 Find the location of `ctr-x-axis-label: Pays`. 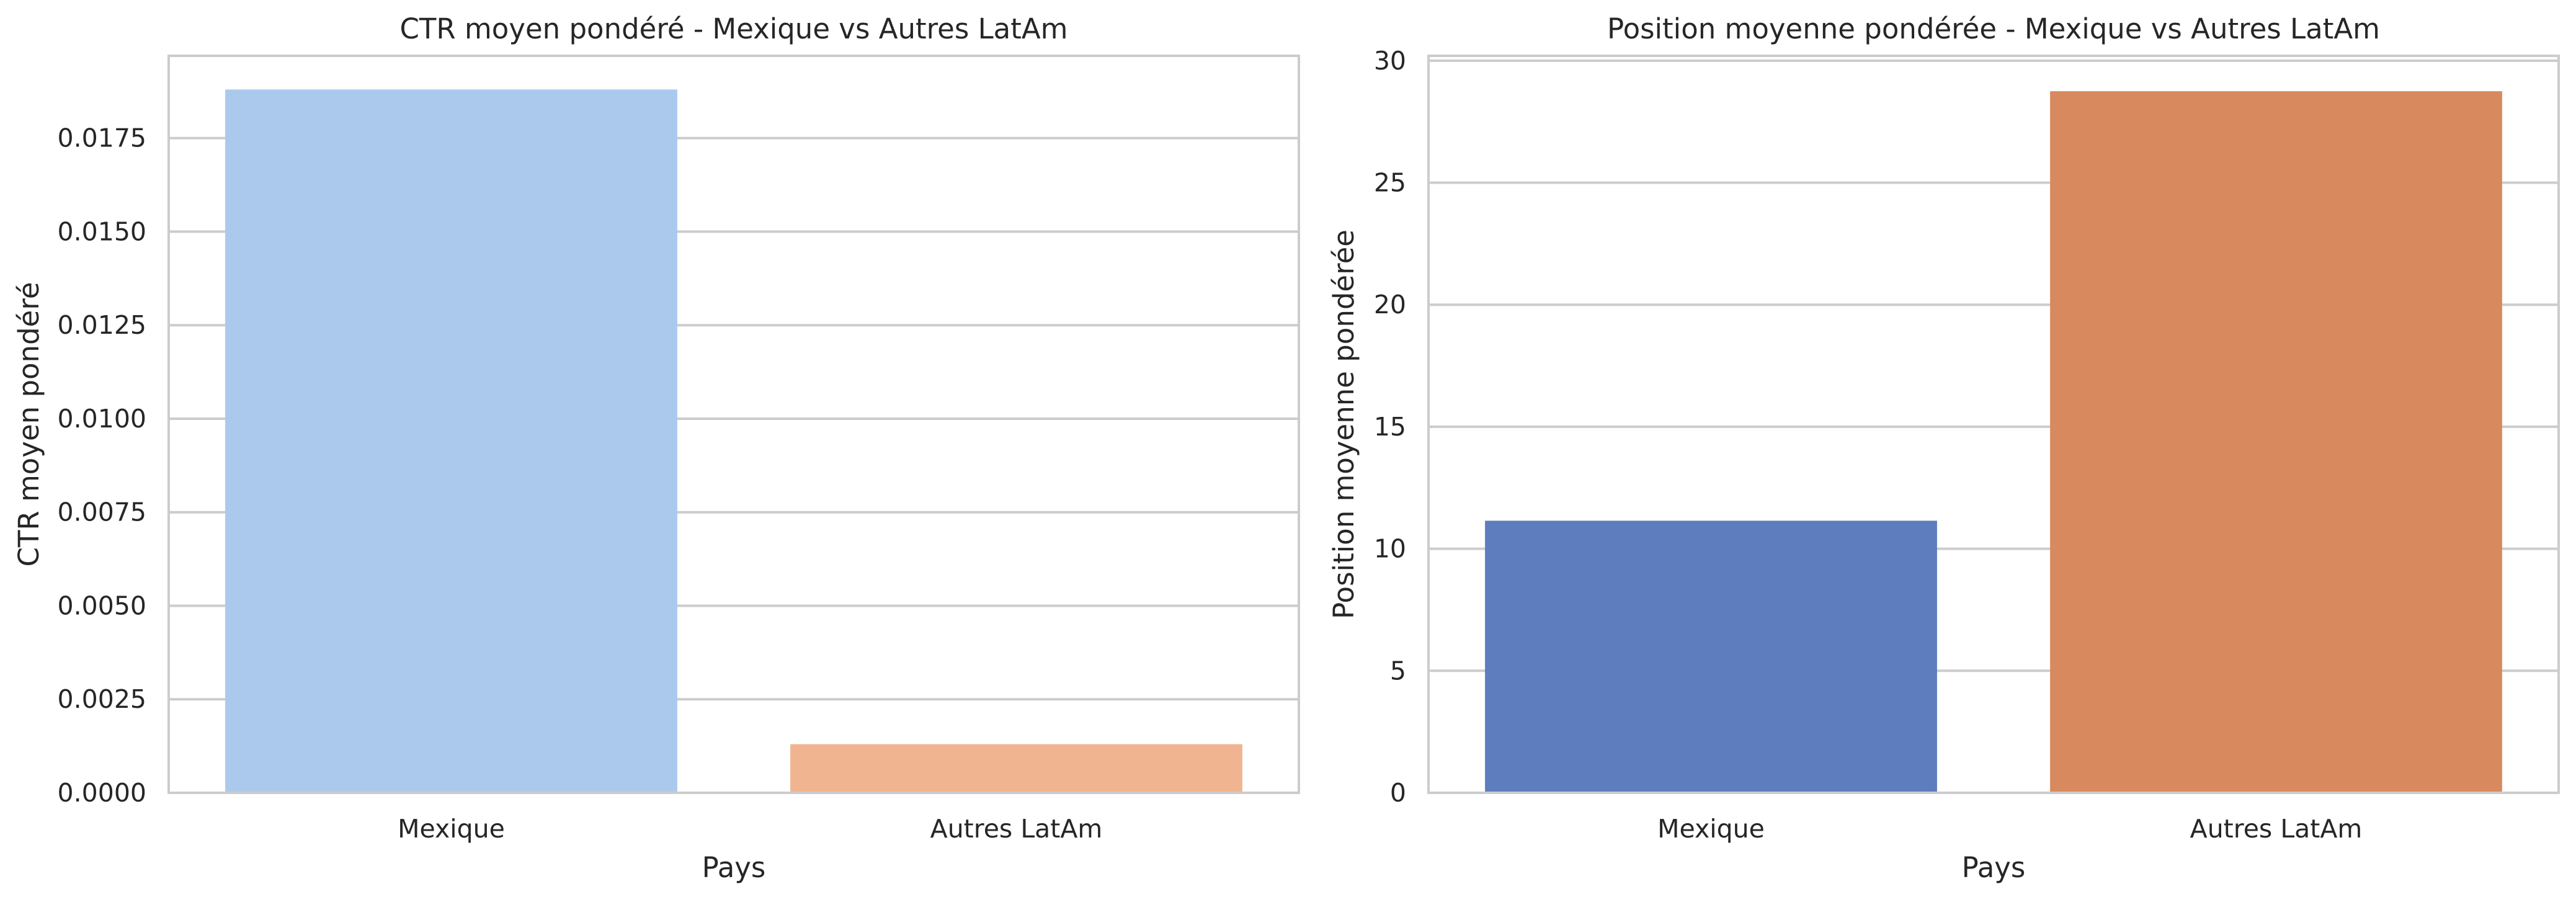

ctr-x-axis-label: Pays is located at coordinates (734, 868).